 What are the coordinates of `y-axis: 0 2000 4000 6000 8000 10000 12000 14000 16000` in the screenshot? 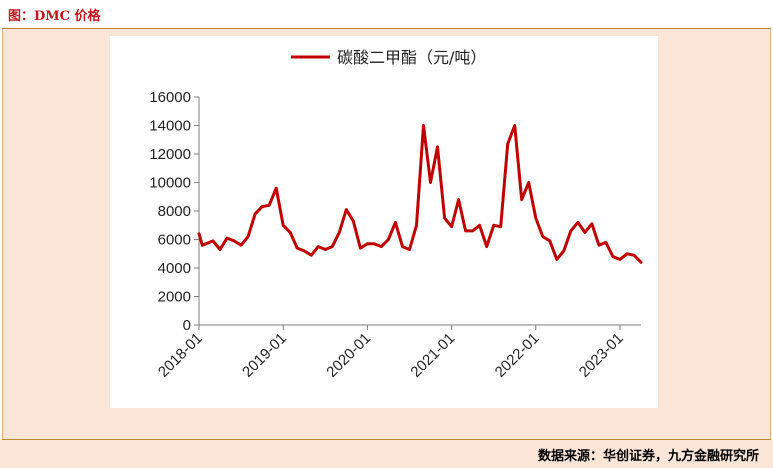 It's located at (174, 211).